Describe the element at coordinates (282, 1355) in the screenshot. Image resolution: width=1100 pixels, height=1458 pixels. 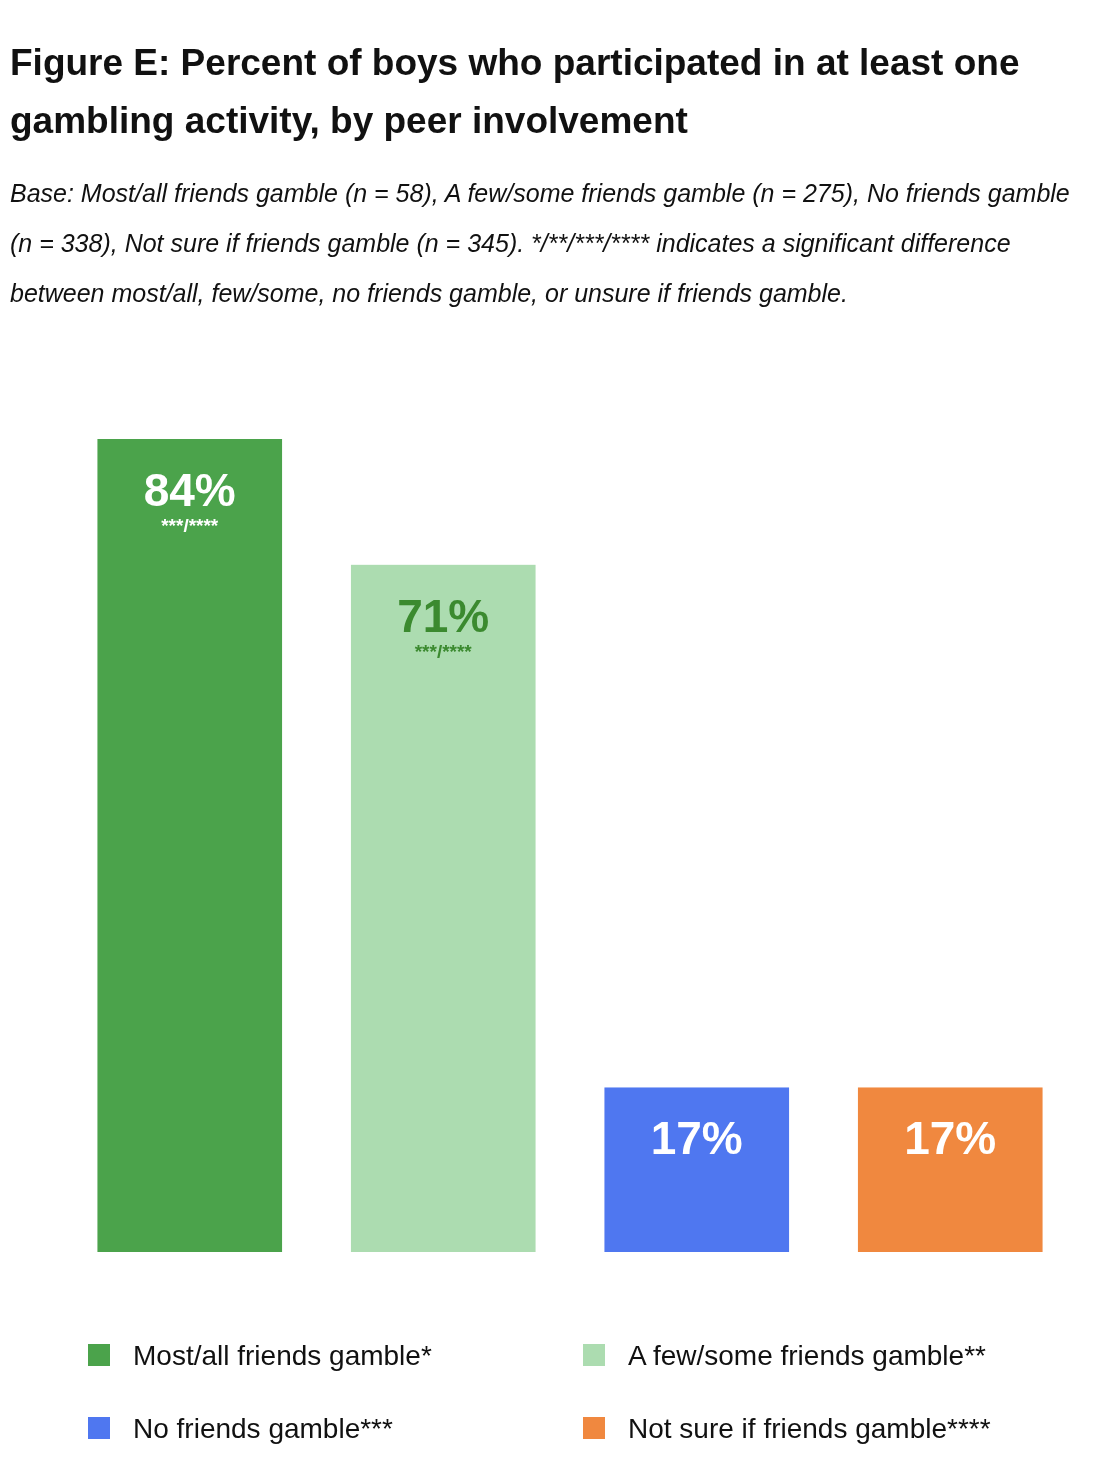
I see `legend-label: Most/all friends gamble*` at that location.